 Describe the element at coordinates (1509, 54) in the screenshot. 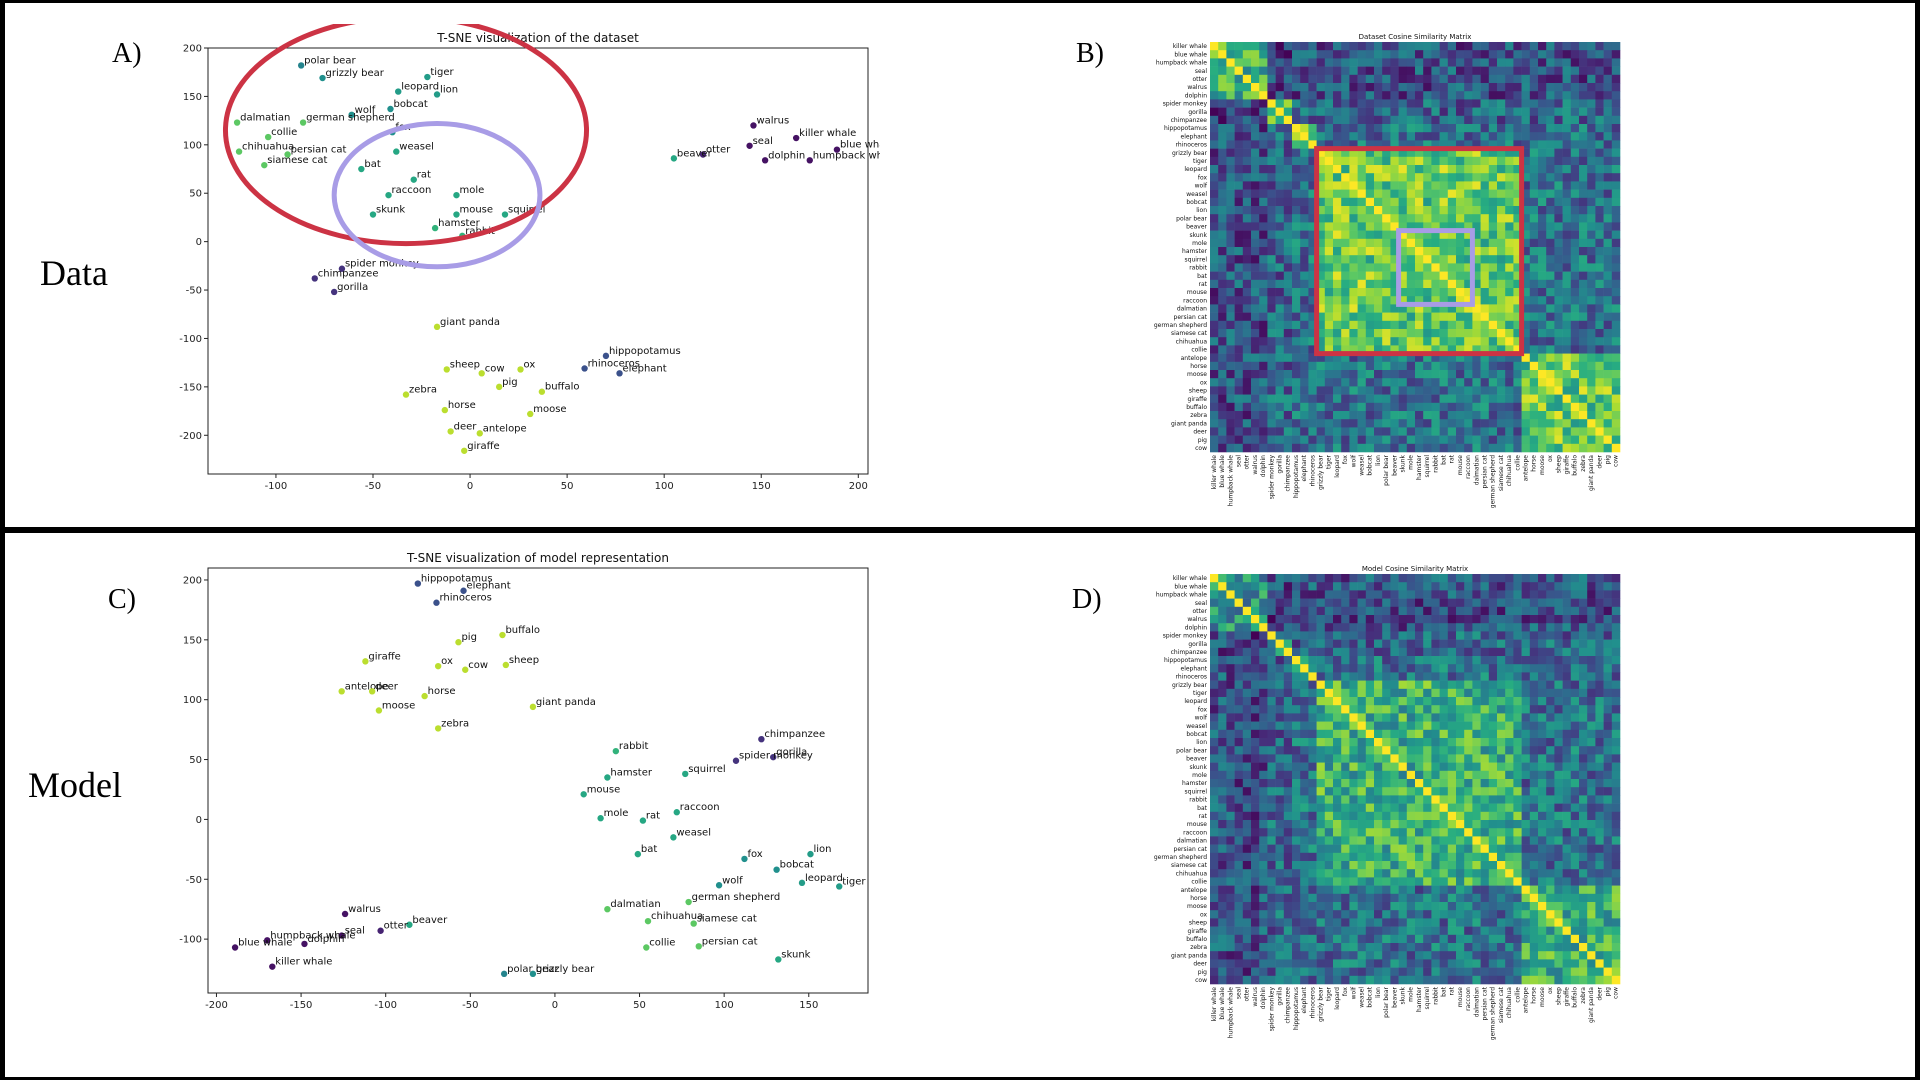

I see `cell-blue-whale-chihuahua` at that location.